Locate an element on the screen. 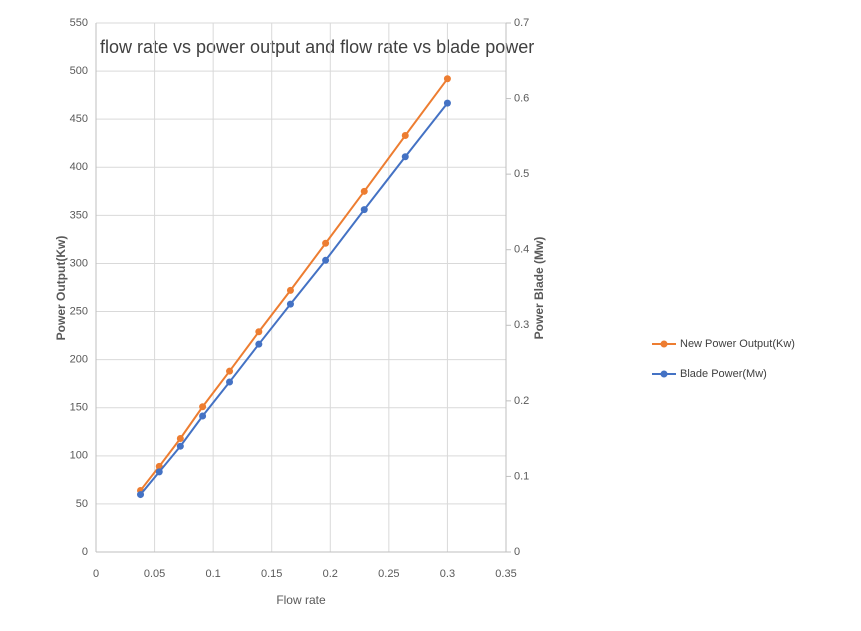 Image resolution: width=861 pixels, height=631 pixels. x-axis-title: Flow rate is located at coordinates (301, 600).